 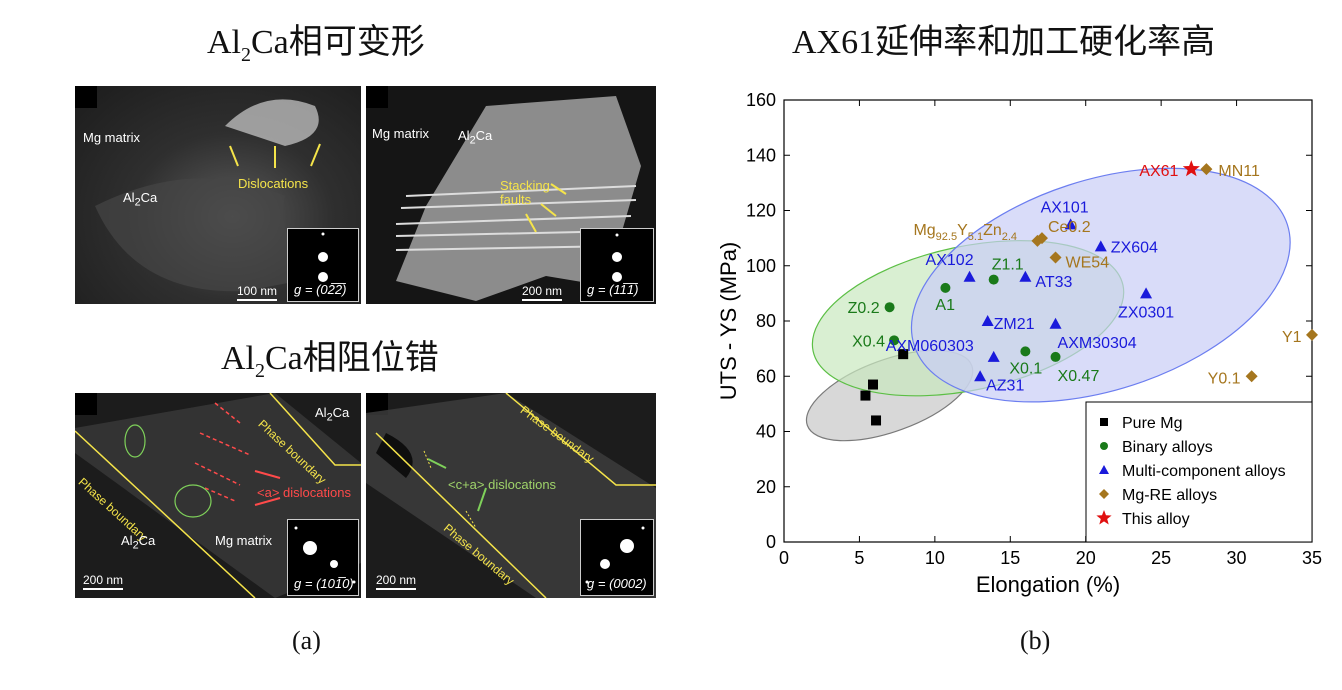 What do you see at coordinates (617, 557) in the screenshot?
I see `diffraction-inset: g = (0002)` at bounding box center [617, 557].